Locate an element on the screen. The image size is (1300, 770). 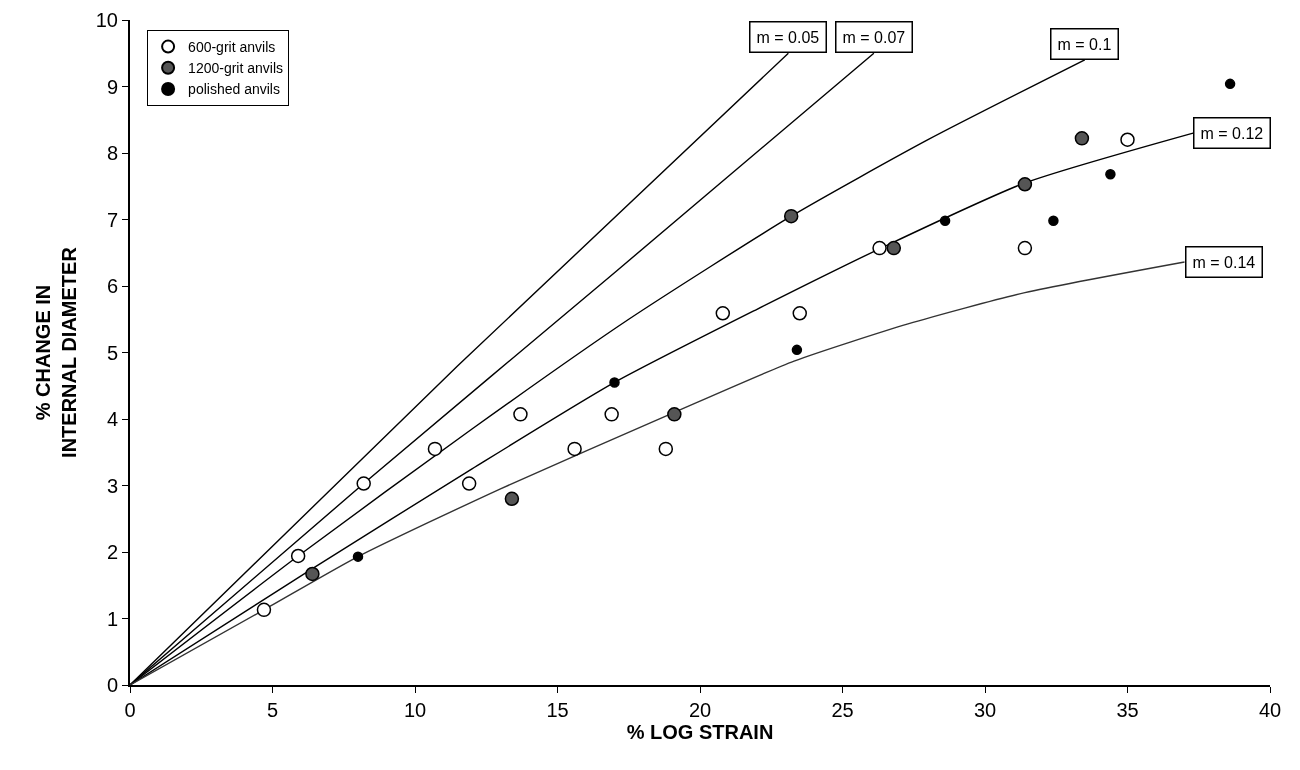
y-tick-label: 6 is located at coordinates (112, 286).